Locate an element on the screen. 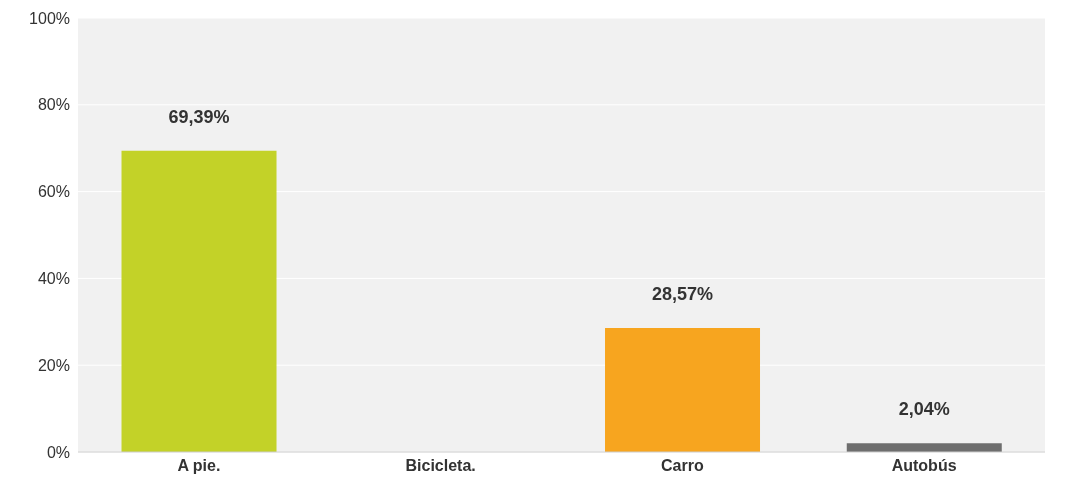  y-tick-label: 40% is located at coordinates (53, 279).